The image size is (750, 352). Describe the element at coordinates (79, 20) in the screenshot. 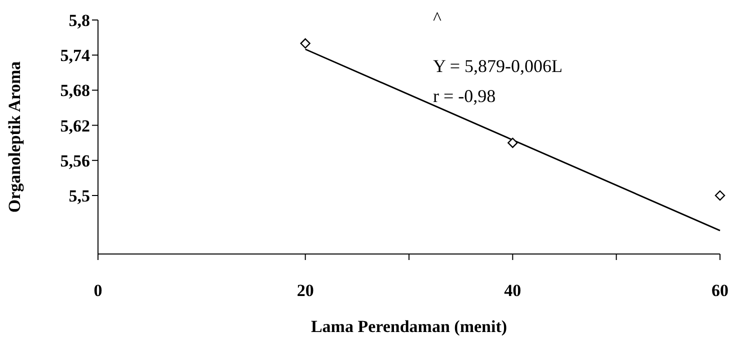

I see `y-tick-label: 5,8` at that location.